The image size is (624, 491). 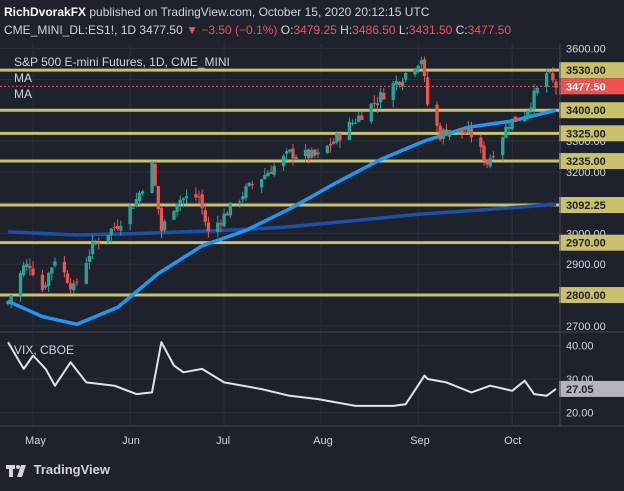 I want to click on price-tick-label: 2900.00, so click(x=586, y=265).